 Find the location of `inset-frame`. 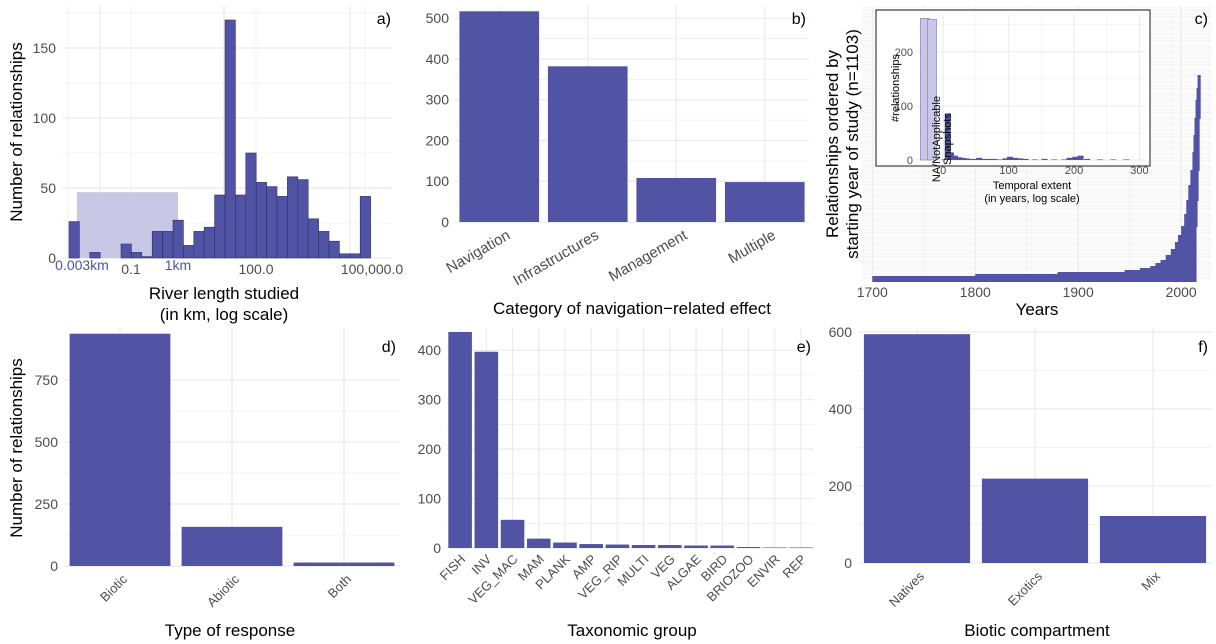

inset-frame is located at coordinates (1013, 88).